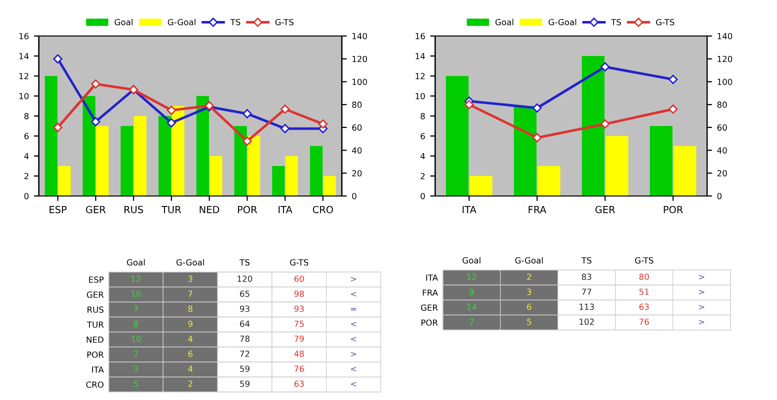 This screenshot has height=400, width=777. I want to click on data-label: 80, so click(644, 277).